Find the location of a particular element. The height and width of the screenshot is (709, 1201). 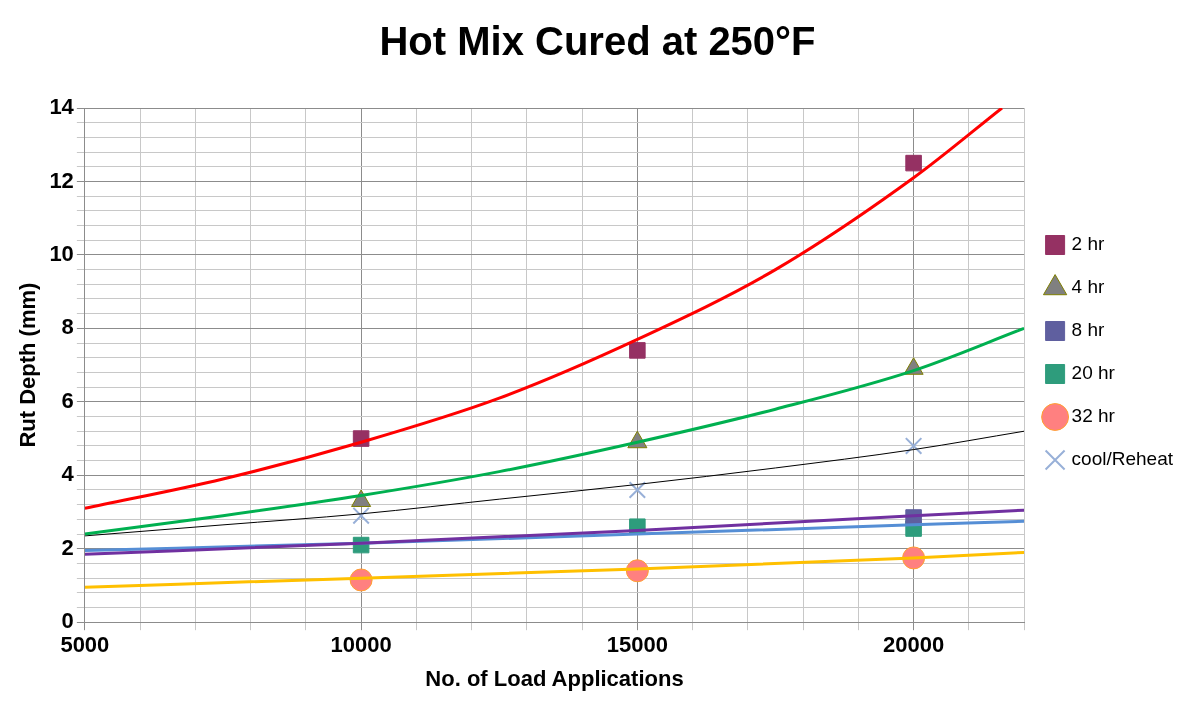

y-tick-label: 8 is located at coordinates (67, 327).